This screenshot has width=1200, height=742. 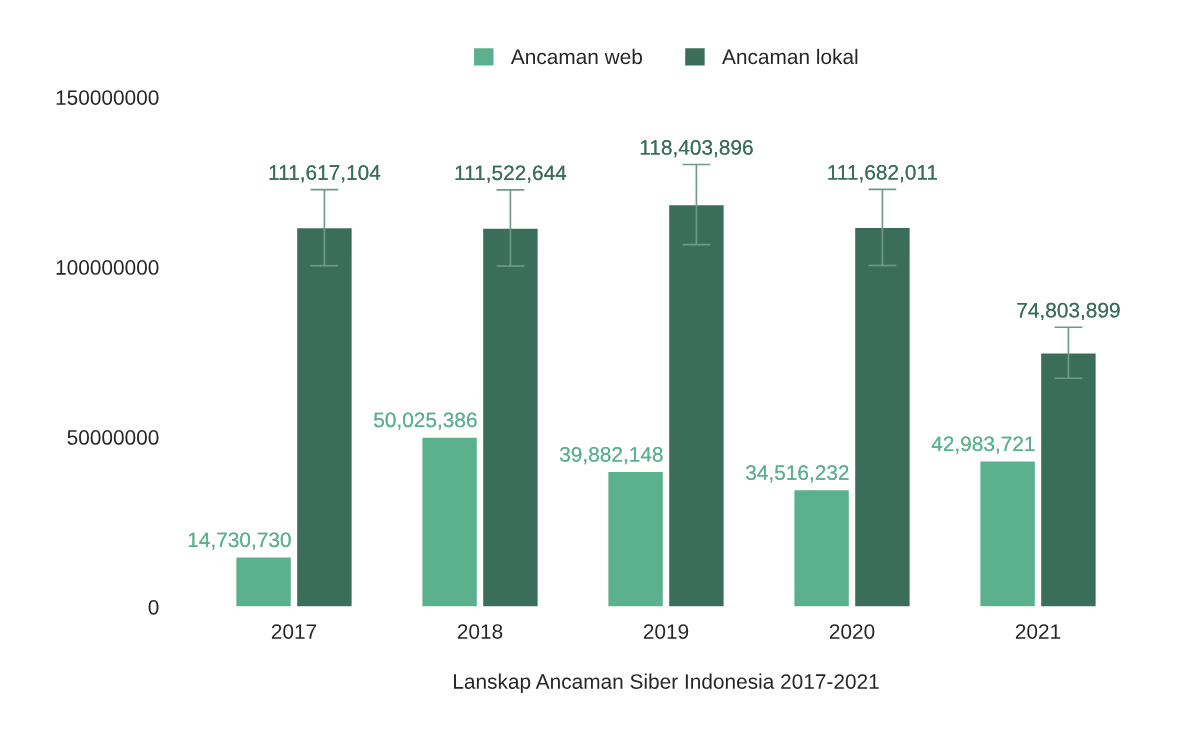 I want to click on data-label: 34,516,232, so click(x=797, y=474).